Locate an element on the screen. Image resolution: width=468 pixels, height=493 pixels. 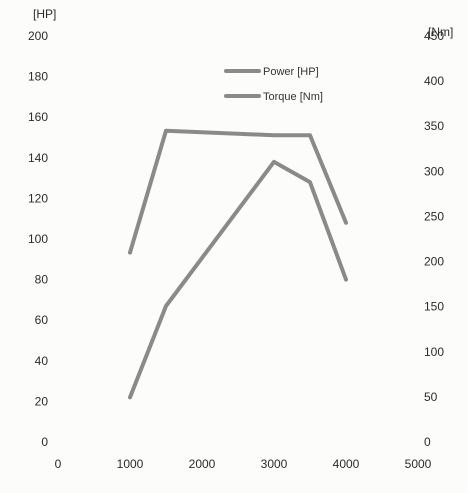
right-axis-layer: 0 50 100 150 200 250 300 350 400 450 is located at coordinates (434, 239).